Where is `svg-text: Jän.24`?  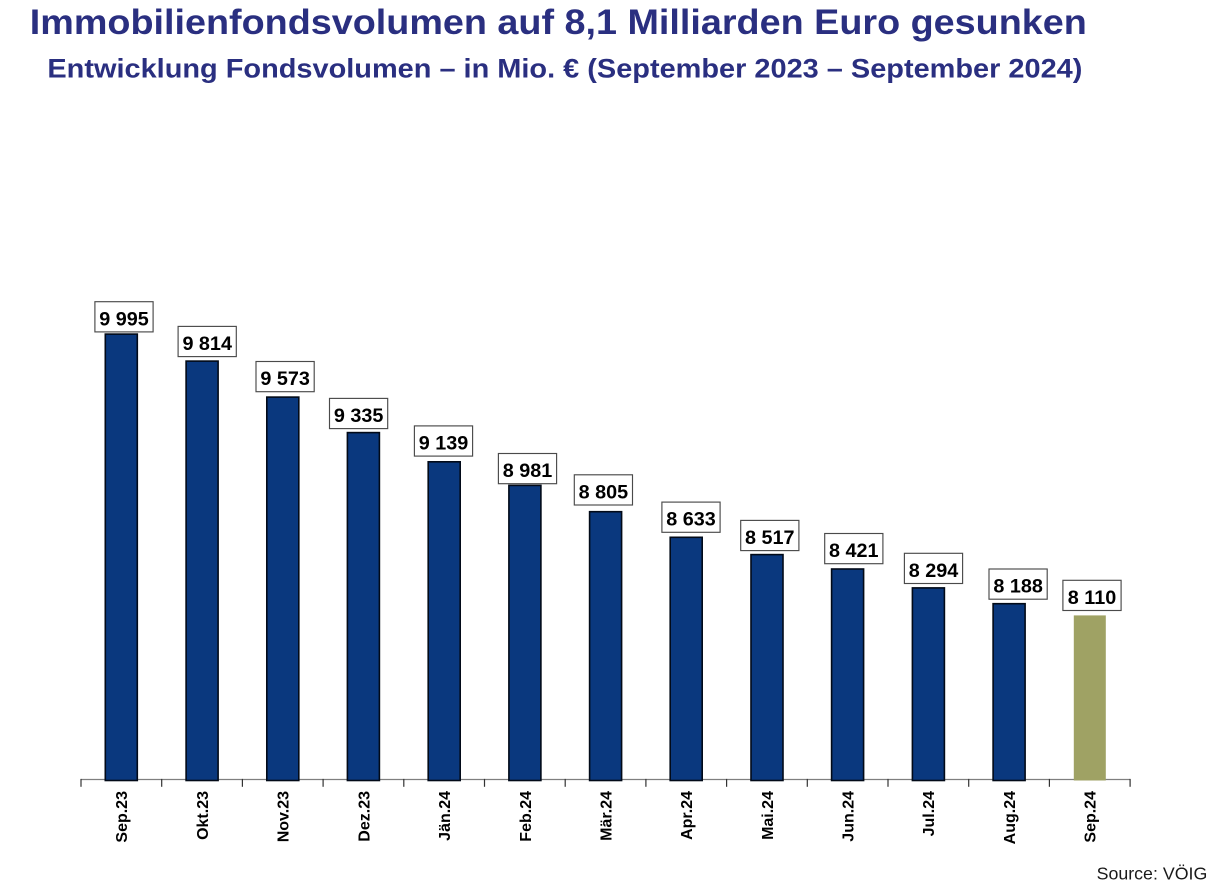
svg-text: Jän.24 is located at coordinates (445, 816).